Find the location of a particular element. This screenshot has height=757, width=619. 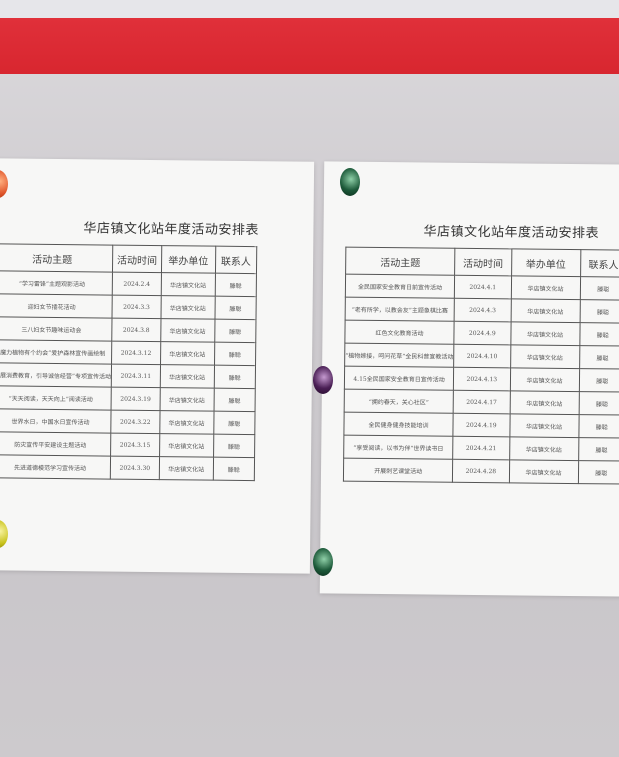

table-cell: 2024.3.12 is located at coordinates (136, 353).